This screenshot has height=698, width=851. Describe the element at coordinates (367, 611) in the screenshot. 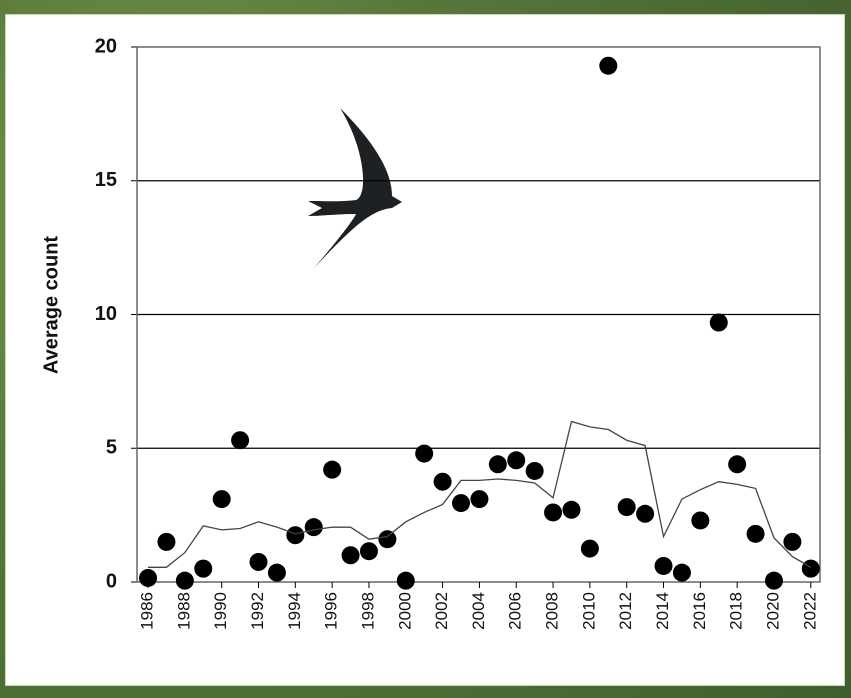

I see `x-tick-label: 1998` at that location.